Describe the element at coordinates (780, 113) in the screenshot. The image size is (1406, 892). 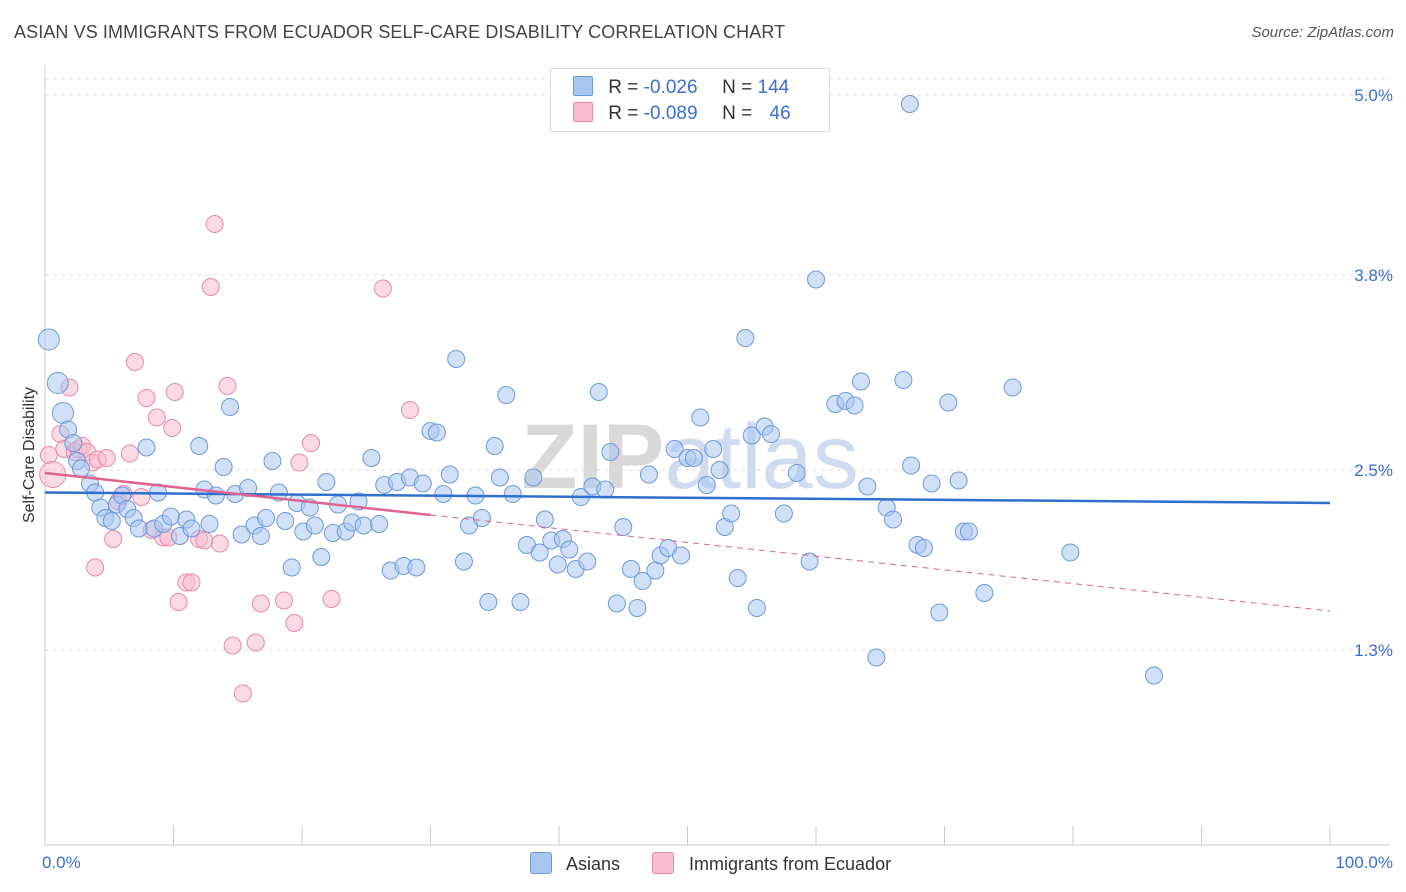
I see `legend-n-value: 46` at that location.